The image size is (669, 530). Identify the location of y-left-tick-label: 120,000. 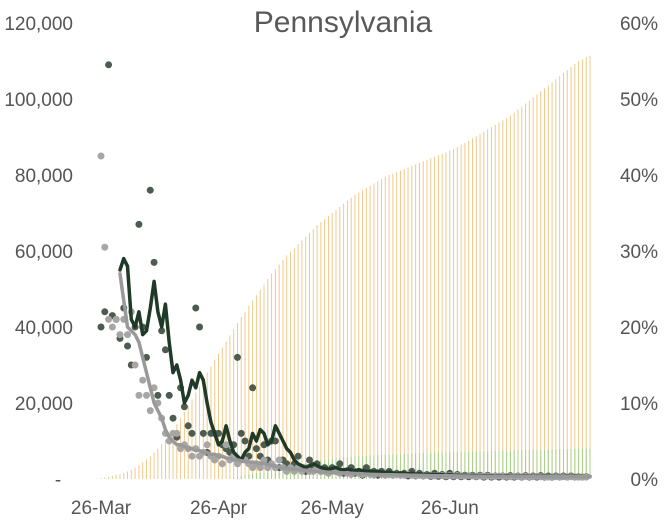
(38, 24).